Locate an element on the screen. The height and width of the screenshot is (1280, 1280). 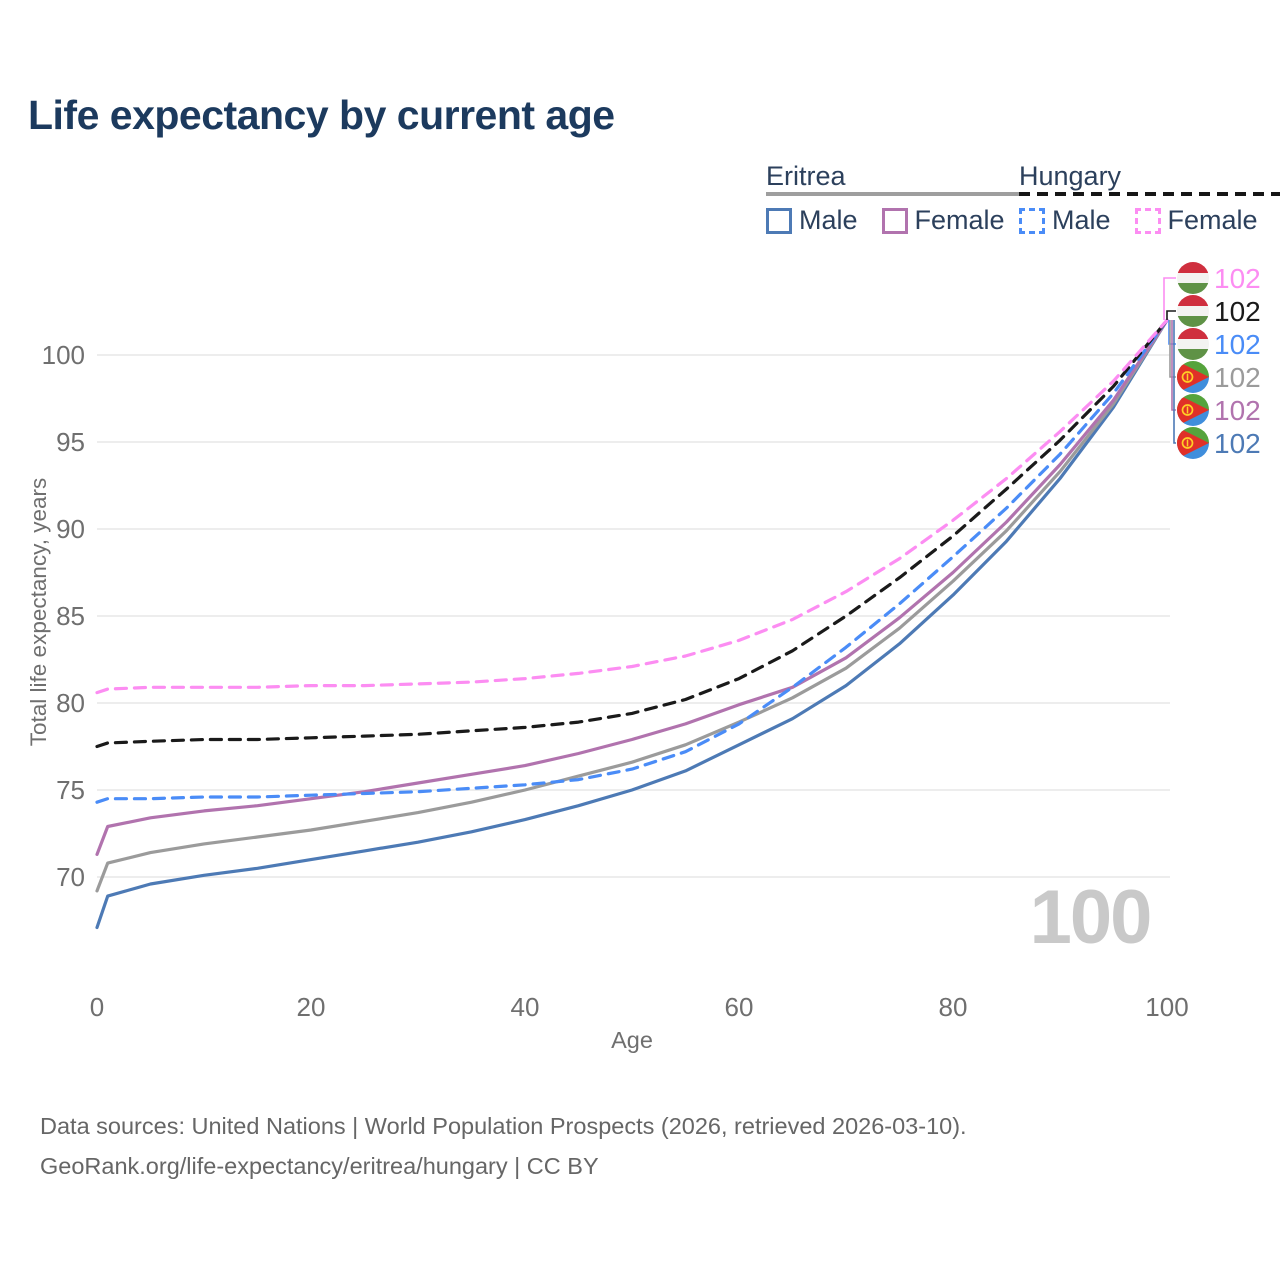
x-axis-title: Age is located at coordinates (632, 1040).